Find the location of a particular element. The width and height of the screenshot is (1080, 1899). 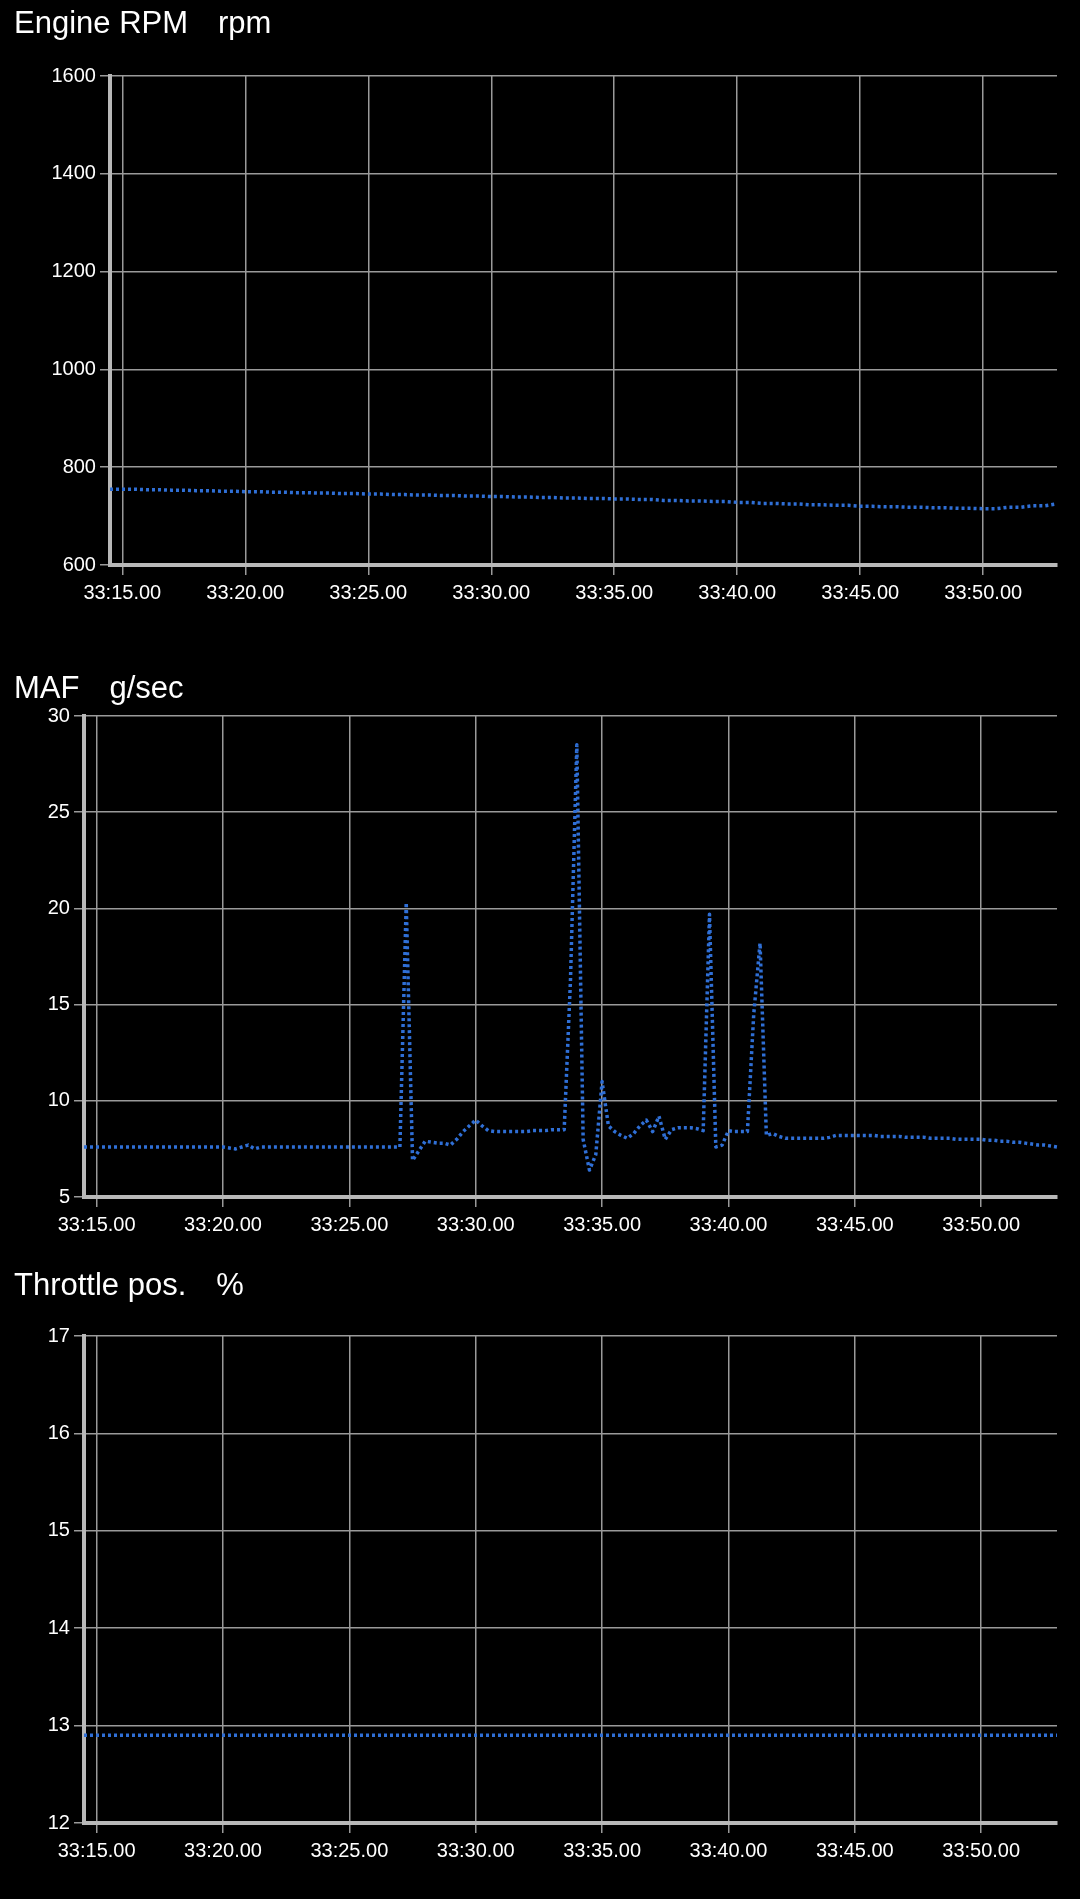

chart-title: Engine RPM is located at coordinates (101, 22).